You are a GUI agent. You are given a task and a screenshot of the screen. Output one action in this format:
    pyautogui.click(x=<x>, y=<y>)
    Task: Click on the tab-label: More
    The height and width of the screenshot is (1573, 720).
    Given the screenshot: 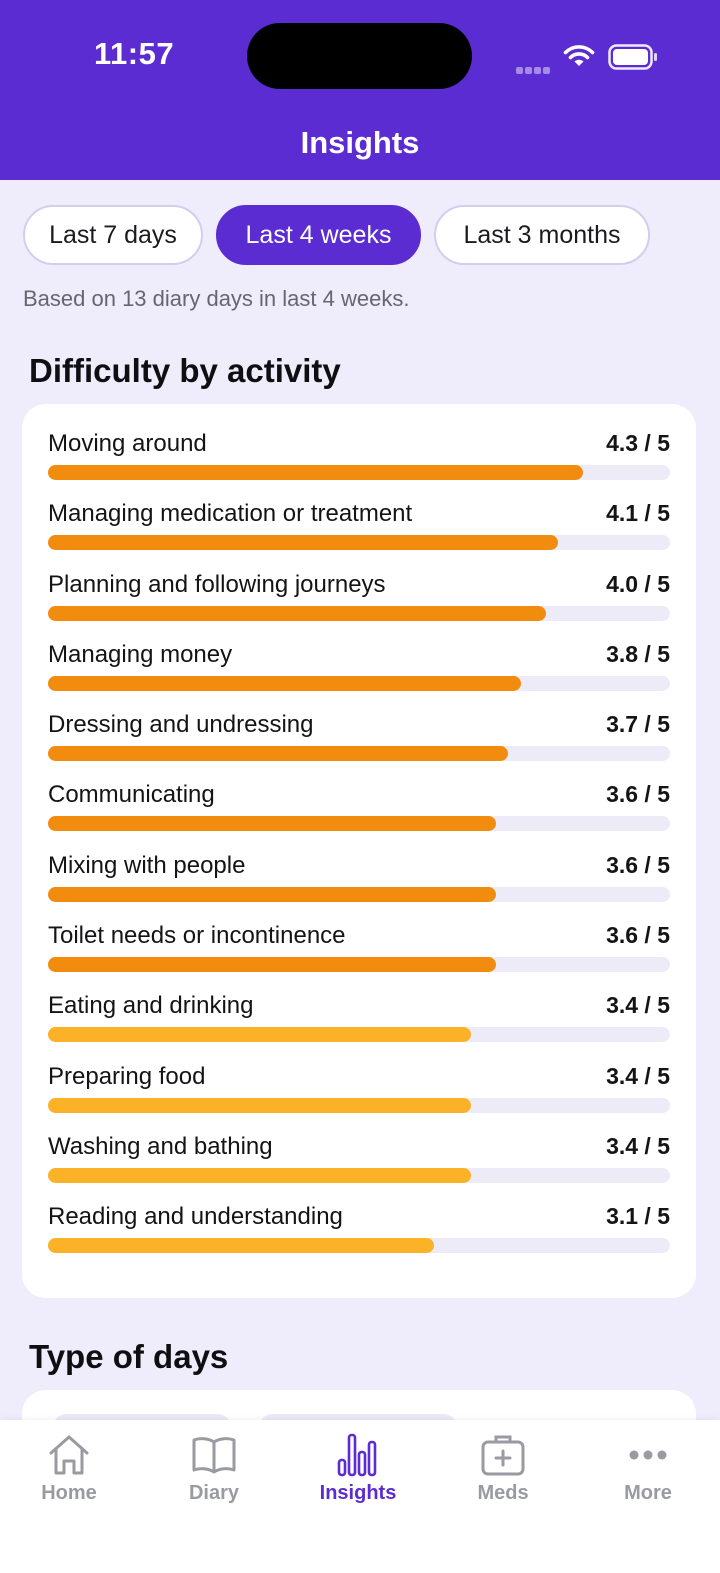 What is the action you would take?
    pyautogui.click(x=648, y=1493)
    